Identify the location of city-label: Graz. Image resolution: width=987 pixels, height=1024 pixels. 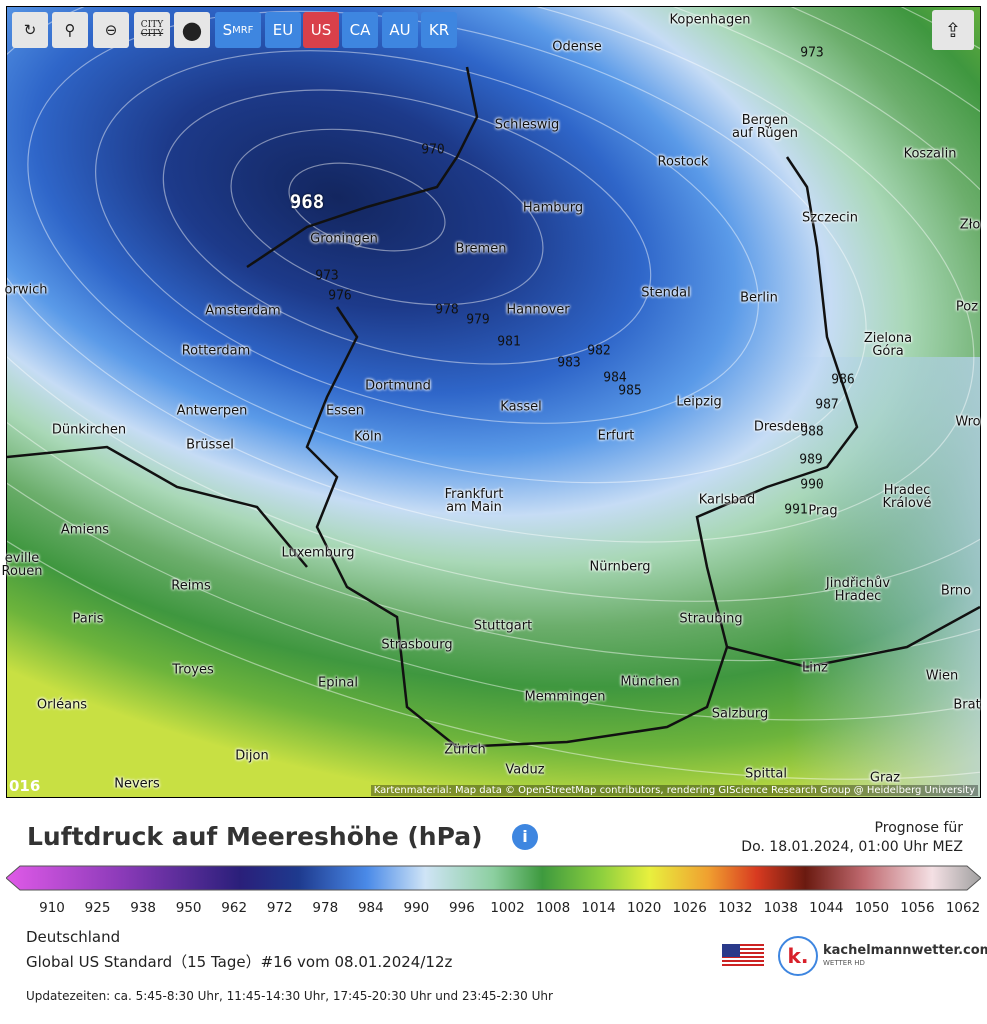
(885, 778).